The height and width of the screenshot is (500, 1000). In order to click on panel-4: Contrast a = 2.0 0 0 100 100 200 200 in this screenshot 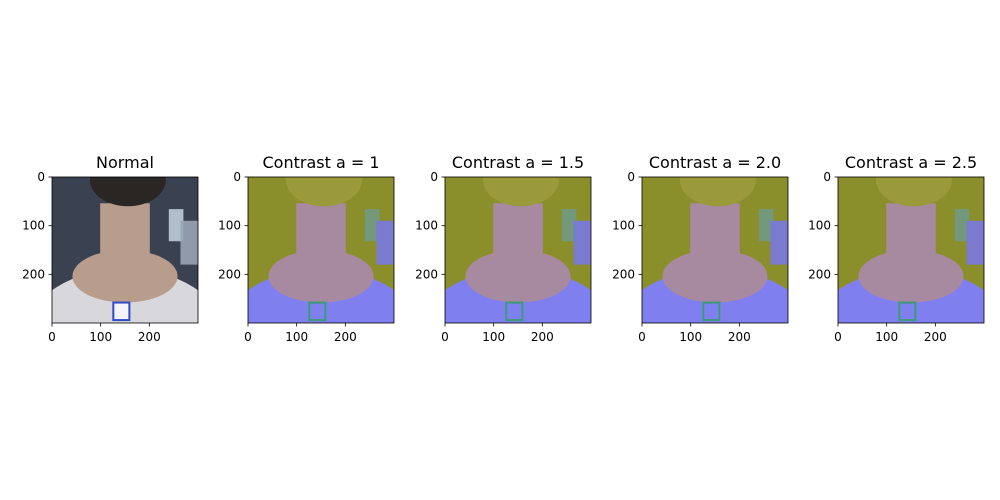, I will do `click(700, 248)`.